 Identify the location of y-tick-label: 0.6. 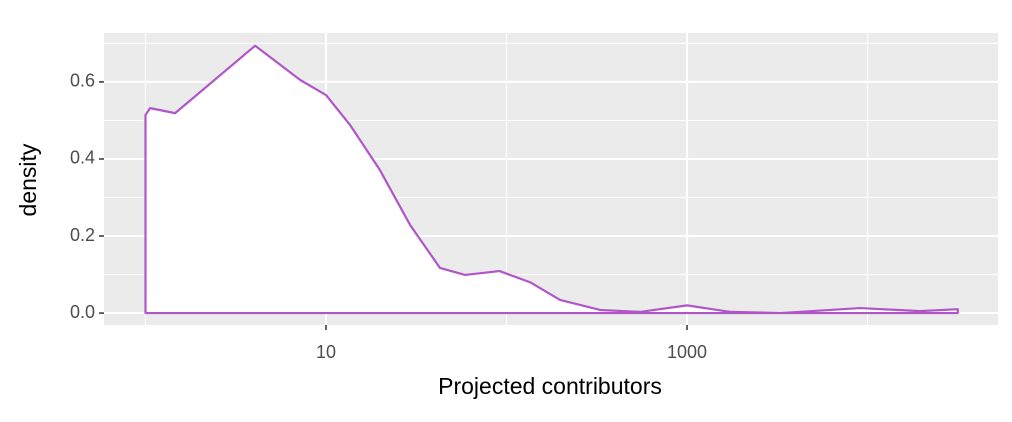
(82, 81).